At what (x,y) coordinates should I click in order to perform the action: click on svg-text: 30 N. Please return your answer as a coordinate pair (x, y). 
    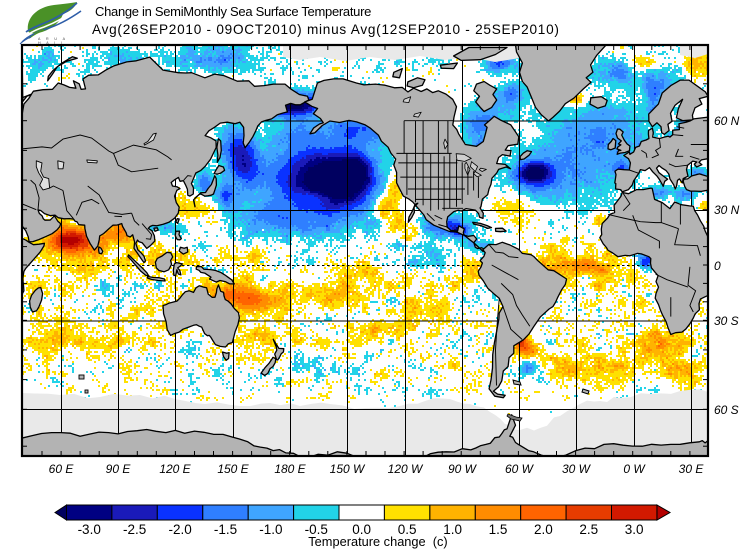
    Looking at the image, I should click on (727, 210).